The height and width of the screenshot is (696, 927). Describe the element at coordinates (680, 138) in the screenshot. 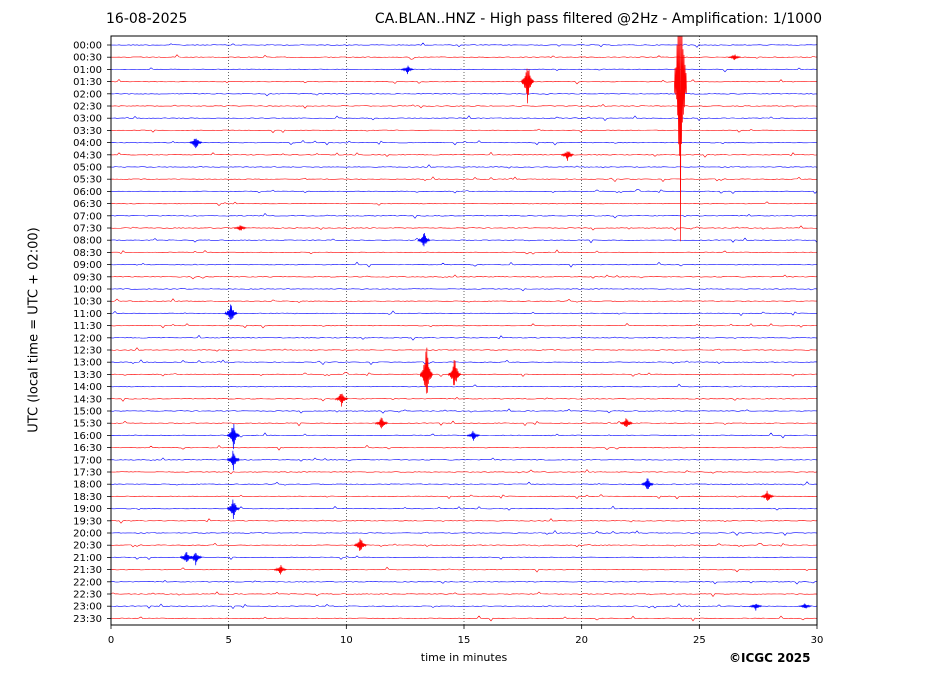

I see `event-0130-24.2` at that location.